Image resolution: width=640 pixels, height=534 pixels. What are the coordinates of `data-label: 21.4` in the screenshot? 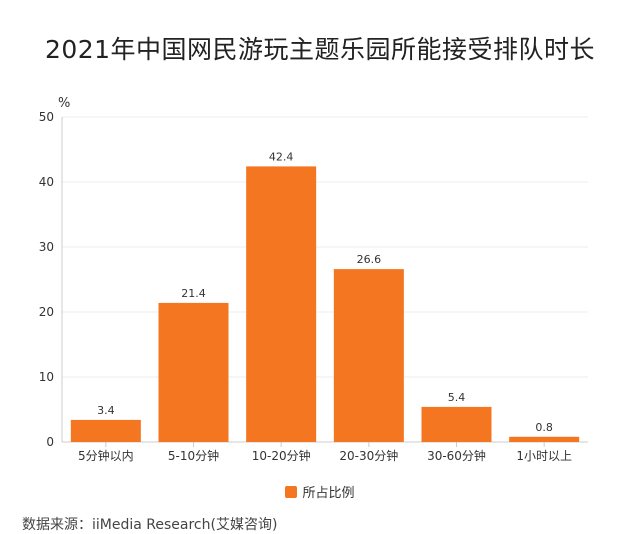 It's located at (193, 293).